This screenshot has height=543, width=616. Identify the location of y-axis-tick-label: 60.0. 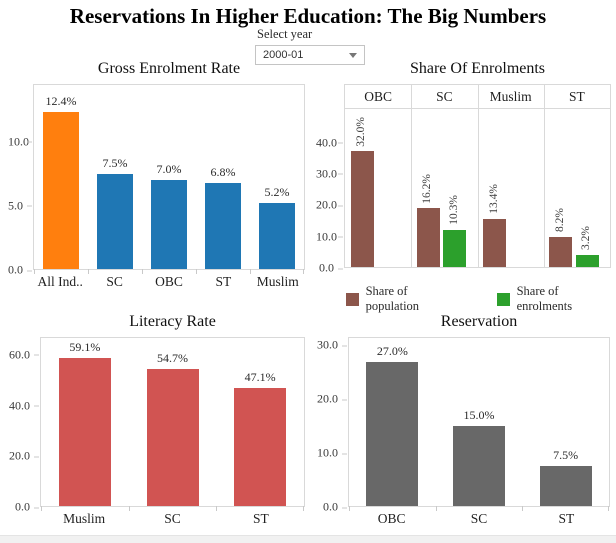
(24, 354).